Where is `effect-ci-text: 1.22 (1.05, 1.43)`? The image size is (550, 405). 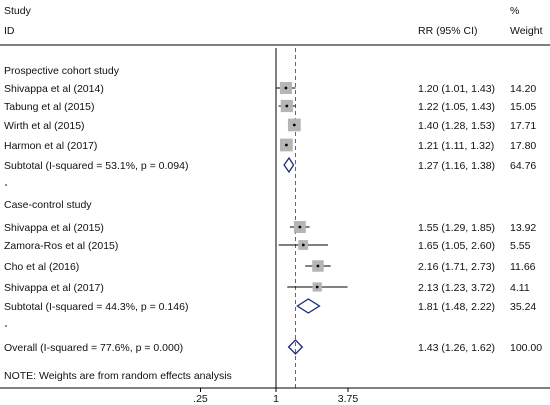 effect-ci-text: 1.22 (1.05, 1.43) is located at coordinates (456, 107).